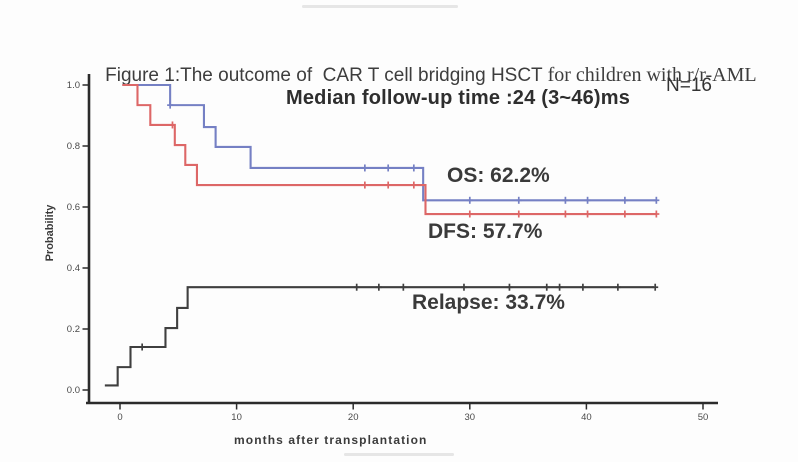  What do you see at coordinates (73, 268) in the screenshot?
I see `svg-text: 0.4` at bounding box center [73, 268].